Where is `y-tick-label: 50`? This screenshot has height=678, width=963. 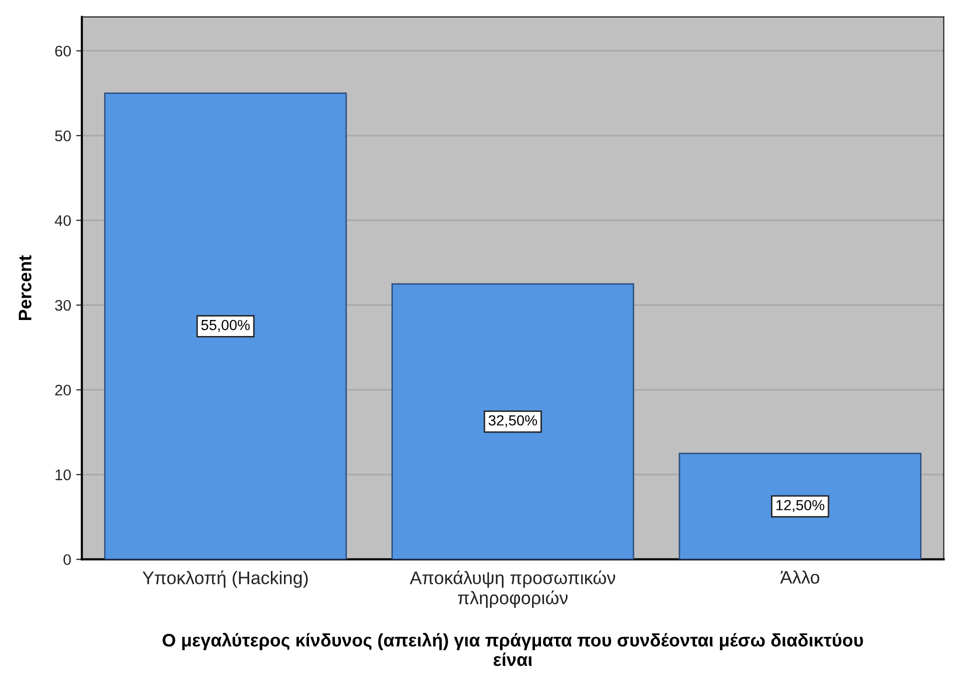 y-tick-label: 50 is located at coordinates (63, 136).